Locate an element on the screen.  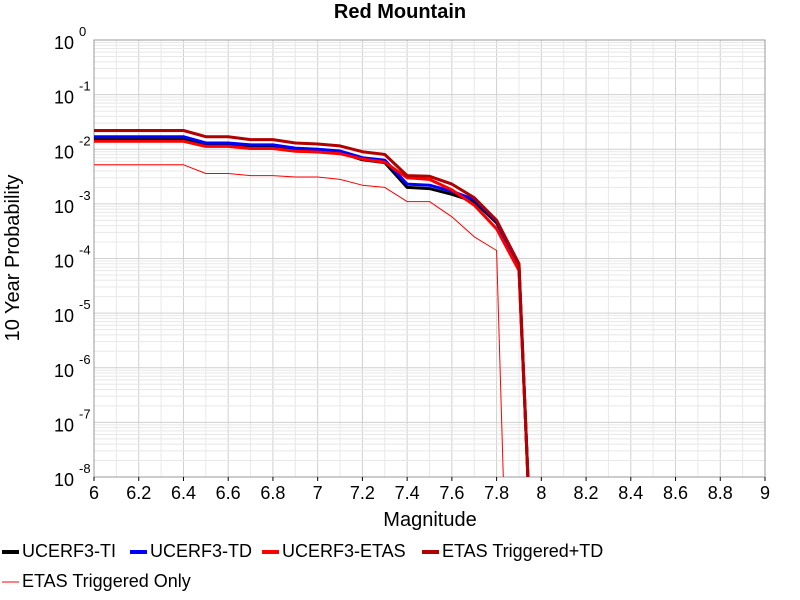
x-tick-label: 6.2 is located at coordinates (138, 493).